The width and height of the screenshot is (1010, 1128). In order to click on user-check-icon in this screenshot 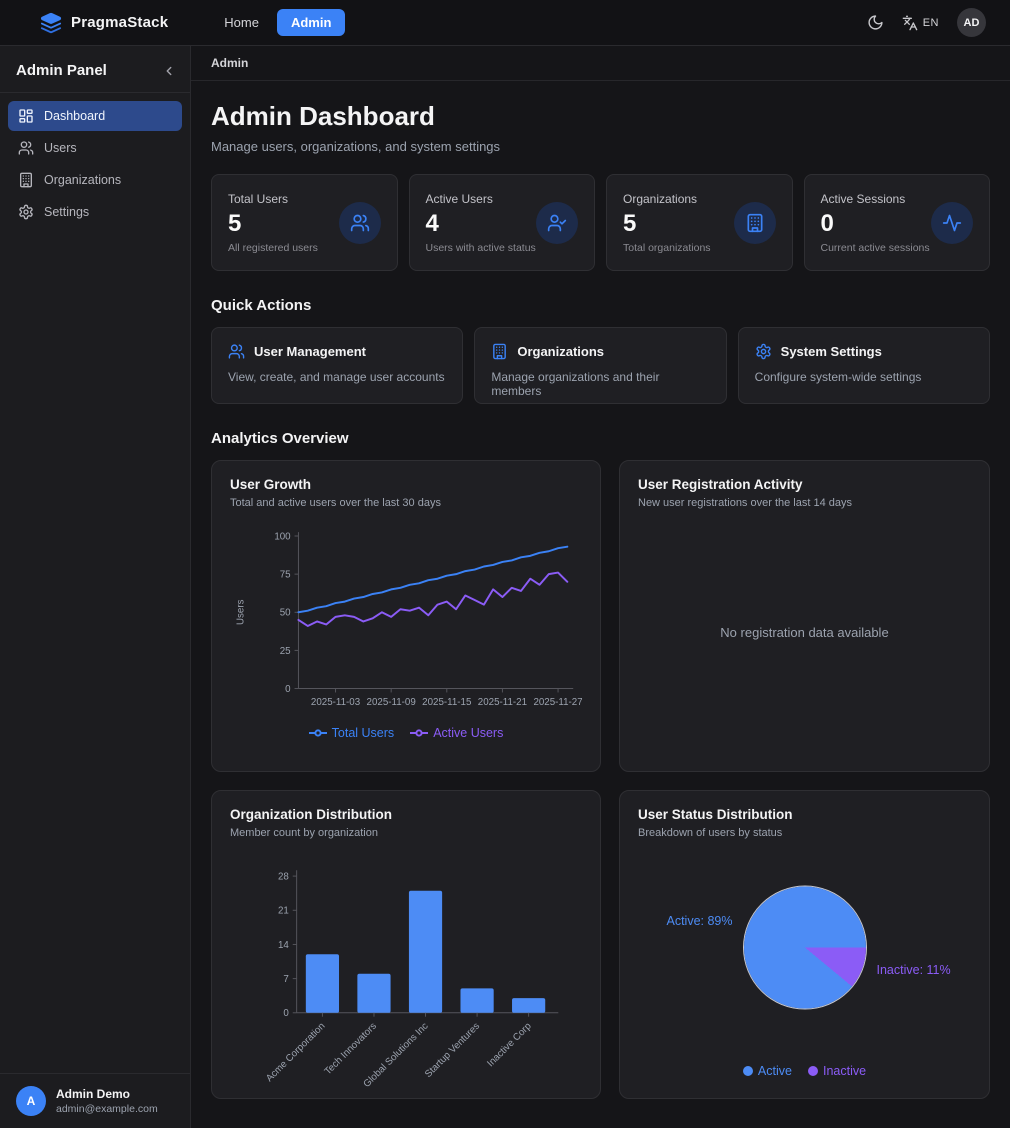, I will do `click(557, 222)`.